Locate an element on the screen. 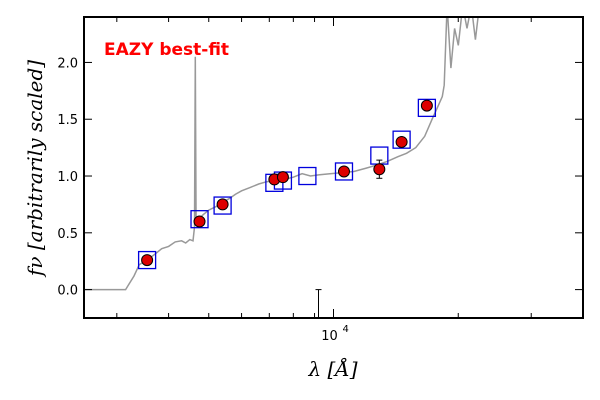  y-tick-label: 1.5 is located at coordinates (67, 120).